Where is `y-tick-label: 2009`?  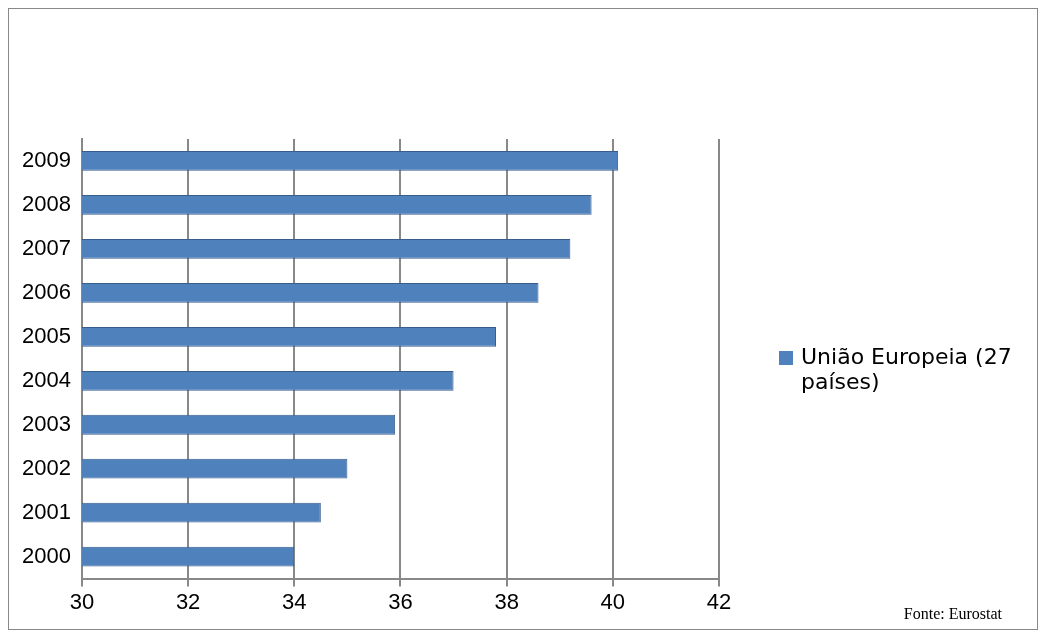 y-tick-label: 2009 is located at coordinates (46, 160).